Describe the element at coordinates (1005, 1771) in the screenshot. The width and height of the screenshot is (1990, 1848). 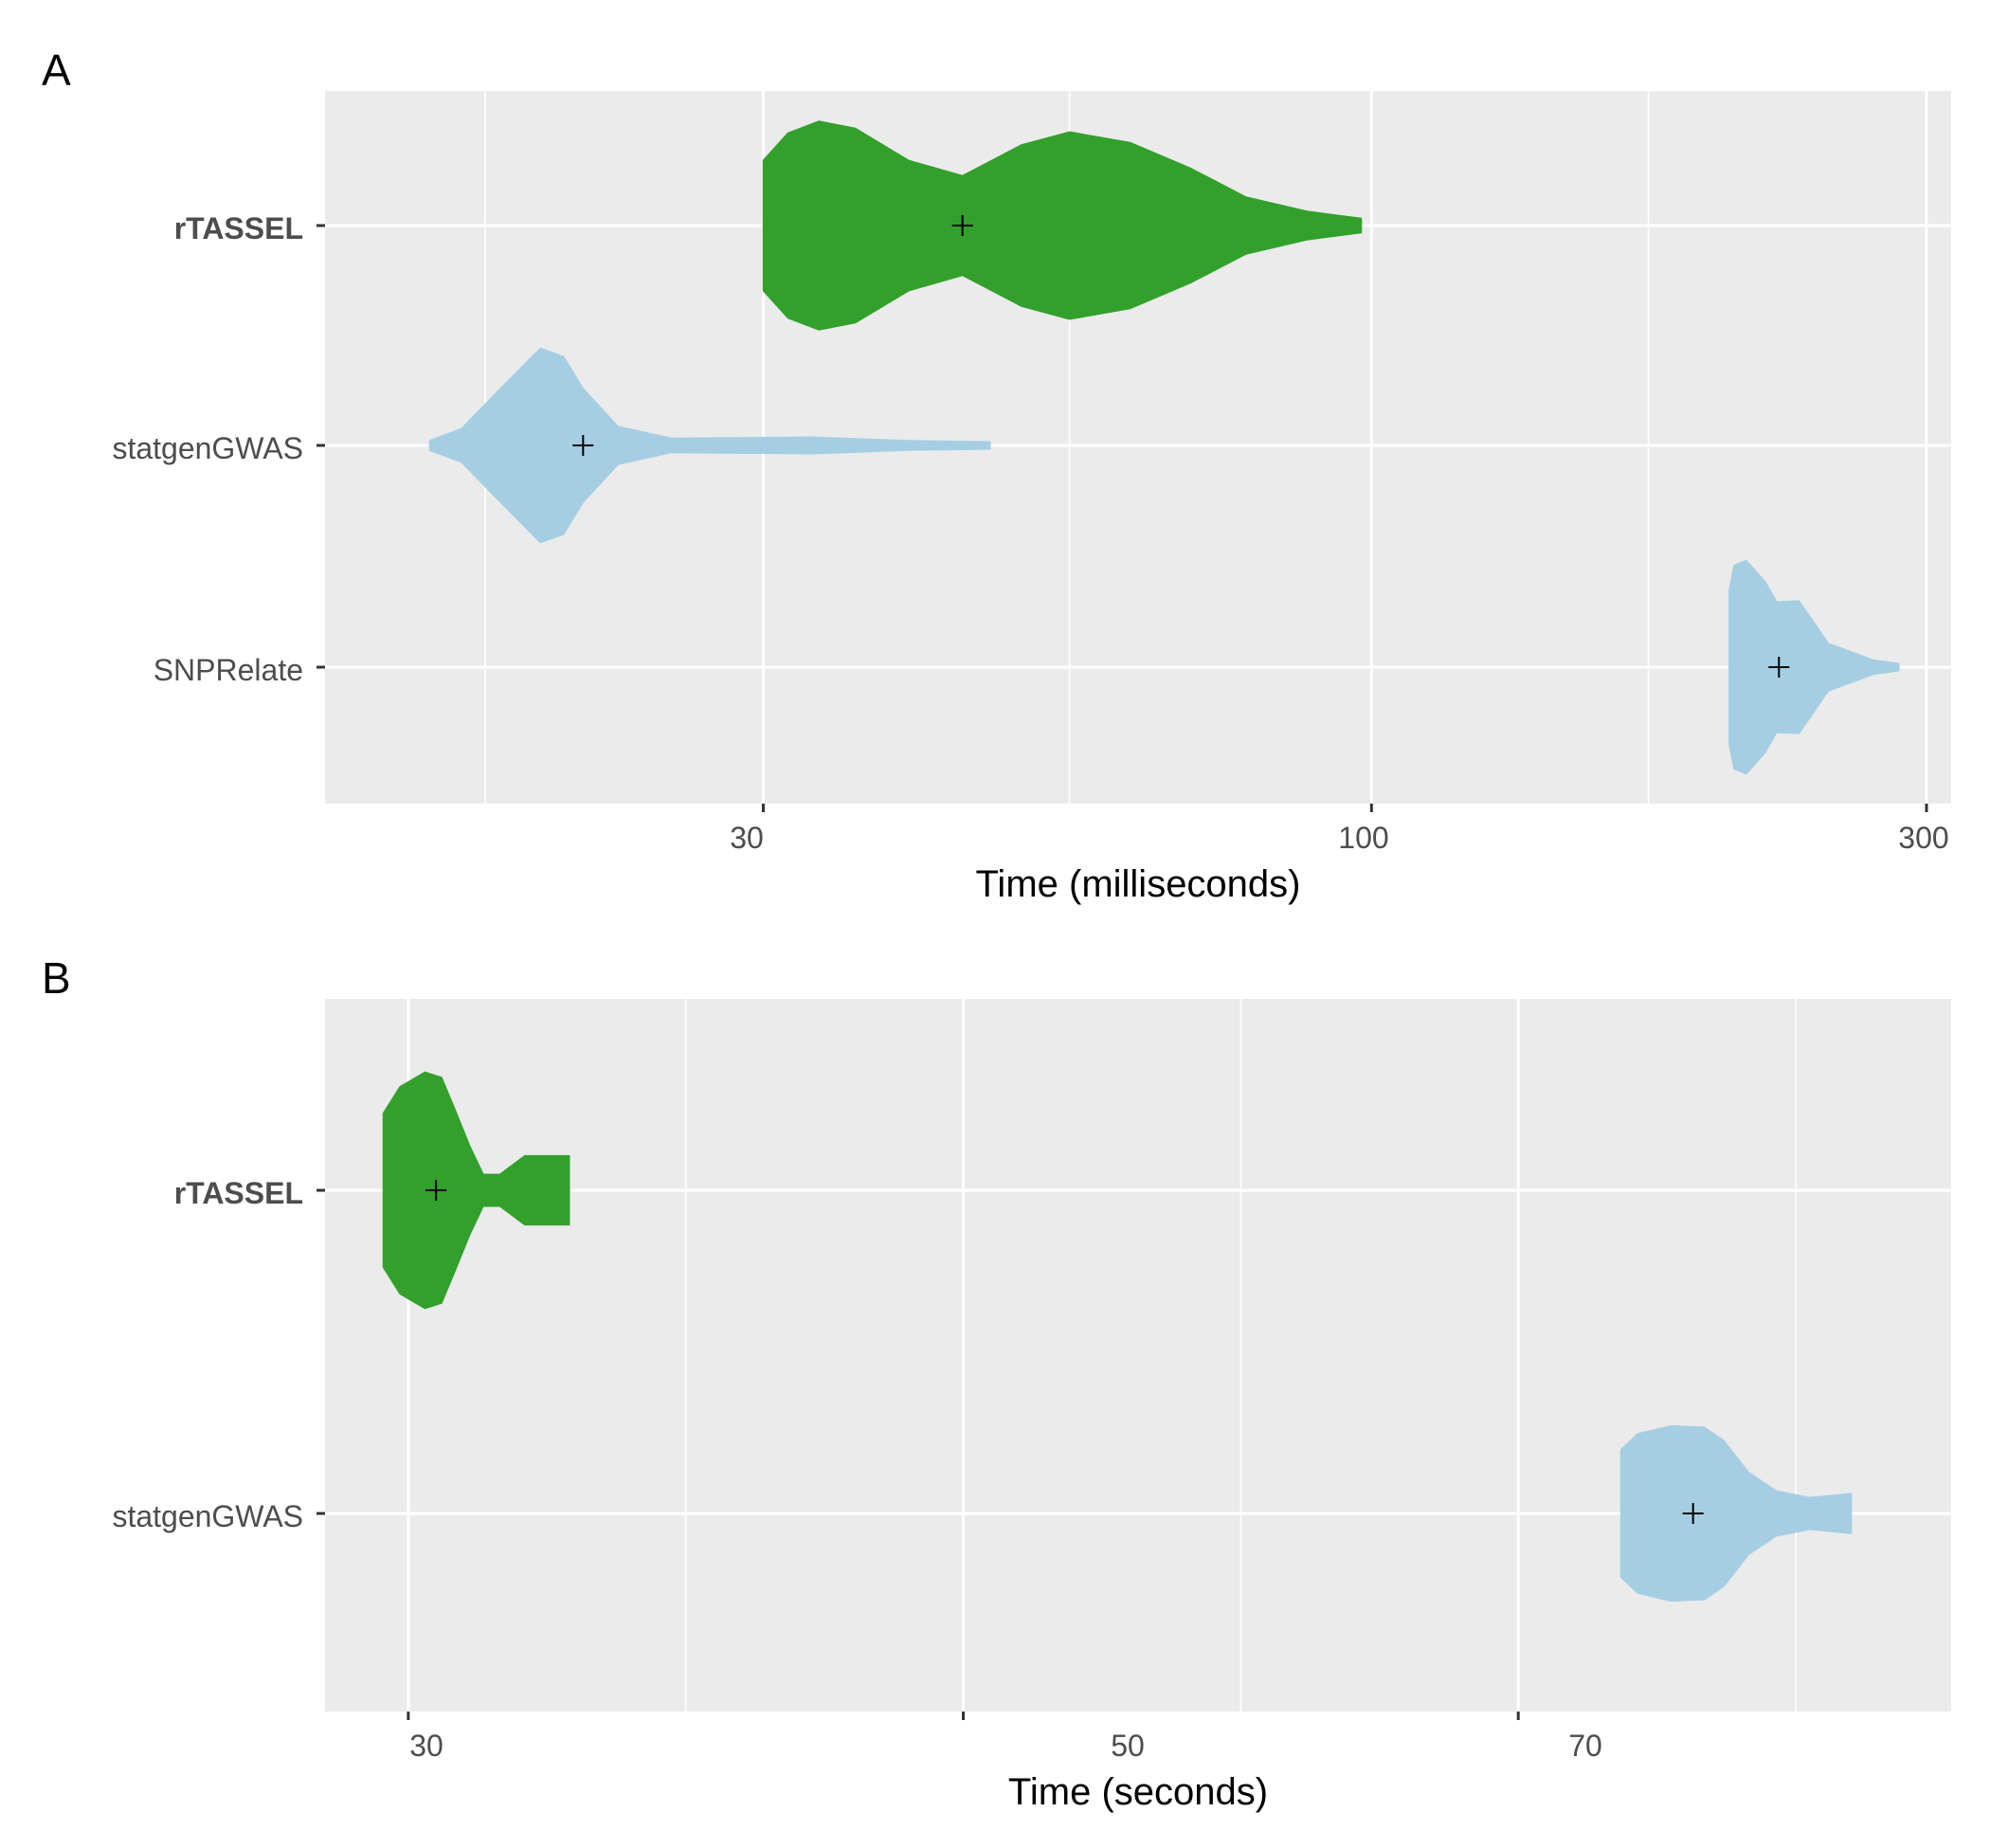
I see `panel-b-x-axis: 30 50 70 Time (seconds)` at that location.